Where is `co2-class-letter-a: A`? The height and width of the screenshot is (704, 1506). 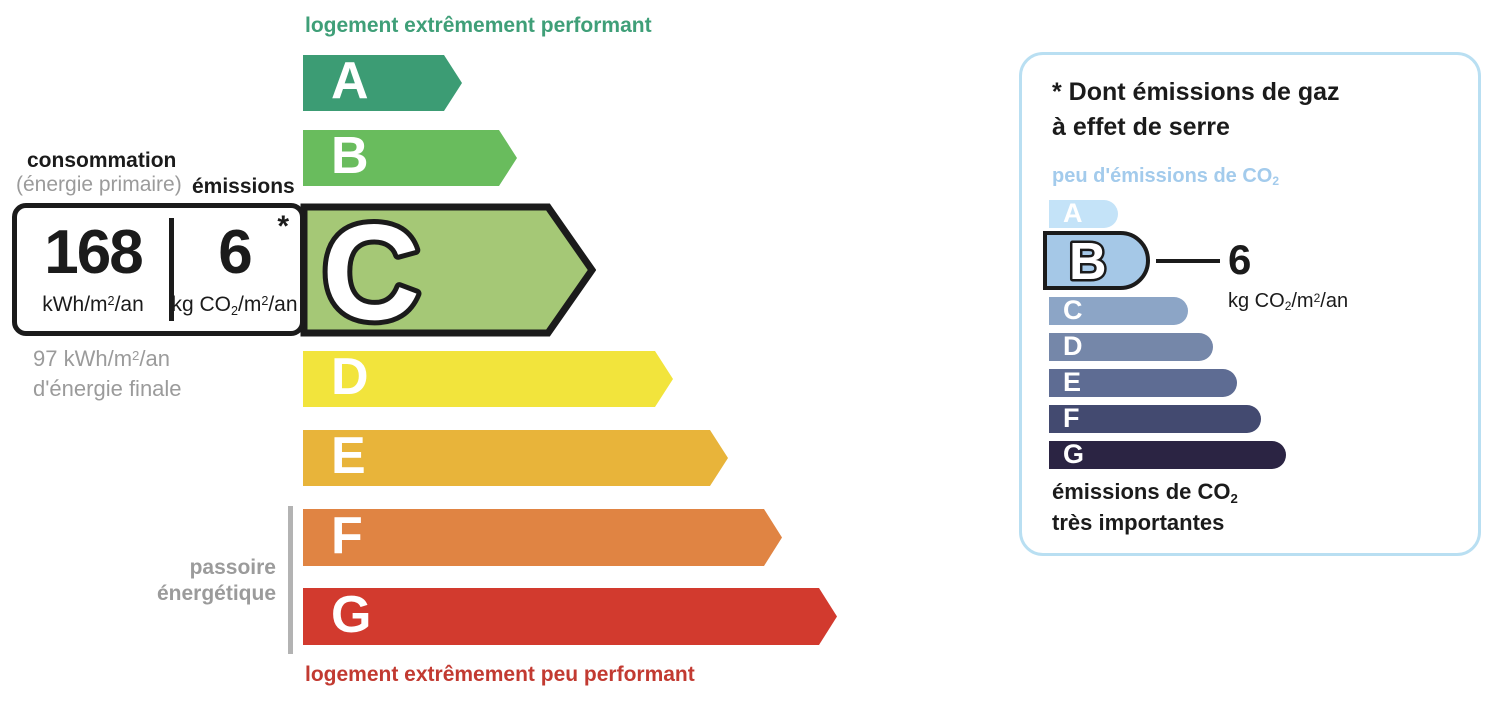
co2-class-letter-a: A is located at coordinates (1073, 212).